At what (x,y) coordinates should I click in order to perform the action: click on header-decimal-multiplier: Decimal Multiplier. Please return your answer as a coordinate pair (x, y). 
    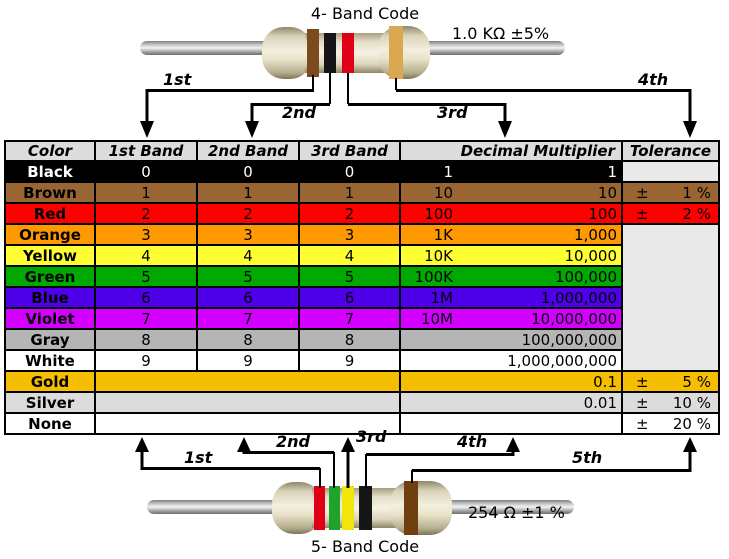
    Looking at the image, I should click on (511, 151).